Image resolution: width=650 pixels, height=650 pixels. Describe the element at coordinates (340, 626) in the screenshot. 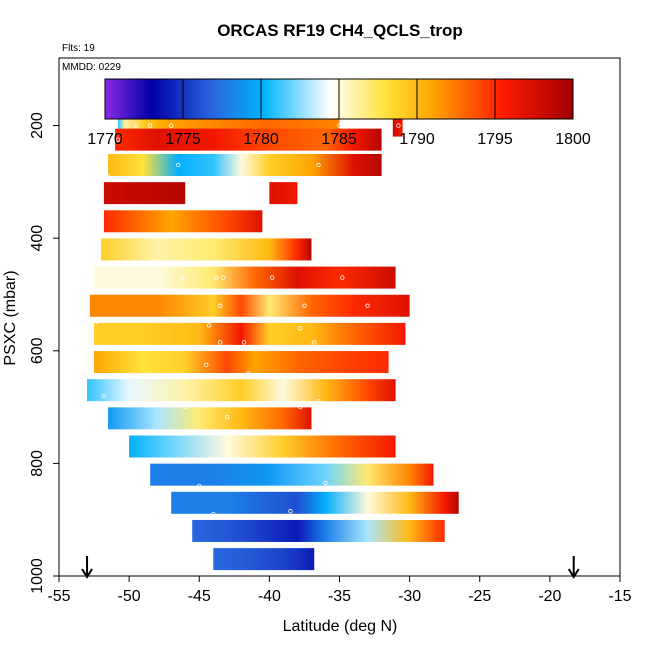

I see `x-axis-label: Latitude (deg N)` at that location.